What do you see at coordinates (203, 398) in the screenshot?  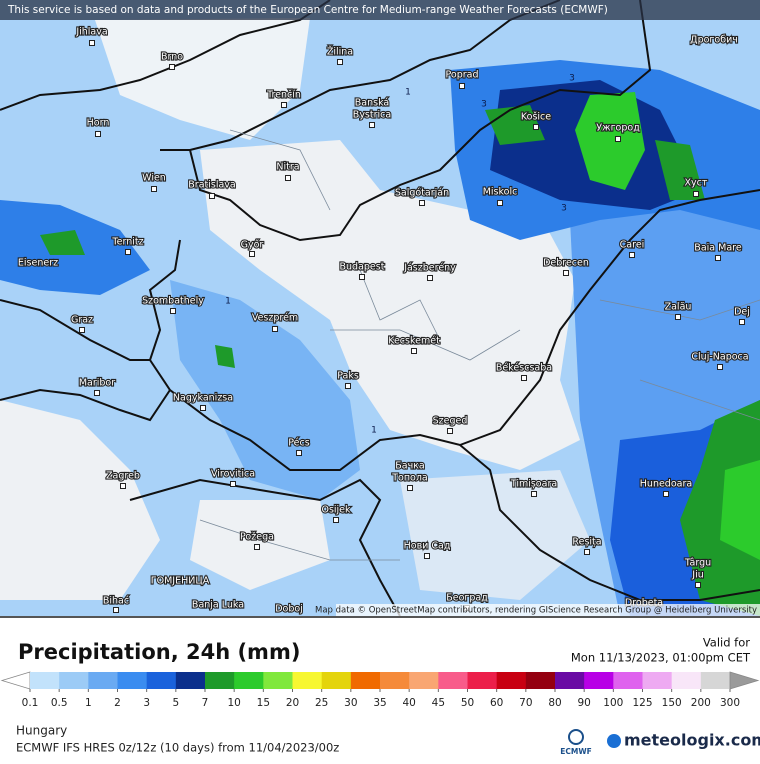 I see `city-label: Nagykanizsa` at bounding box center [203, 398].